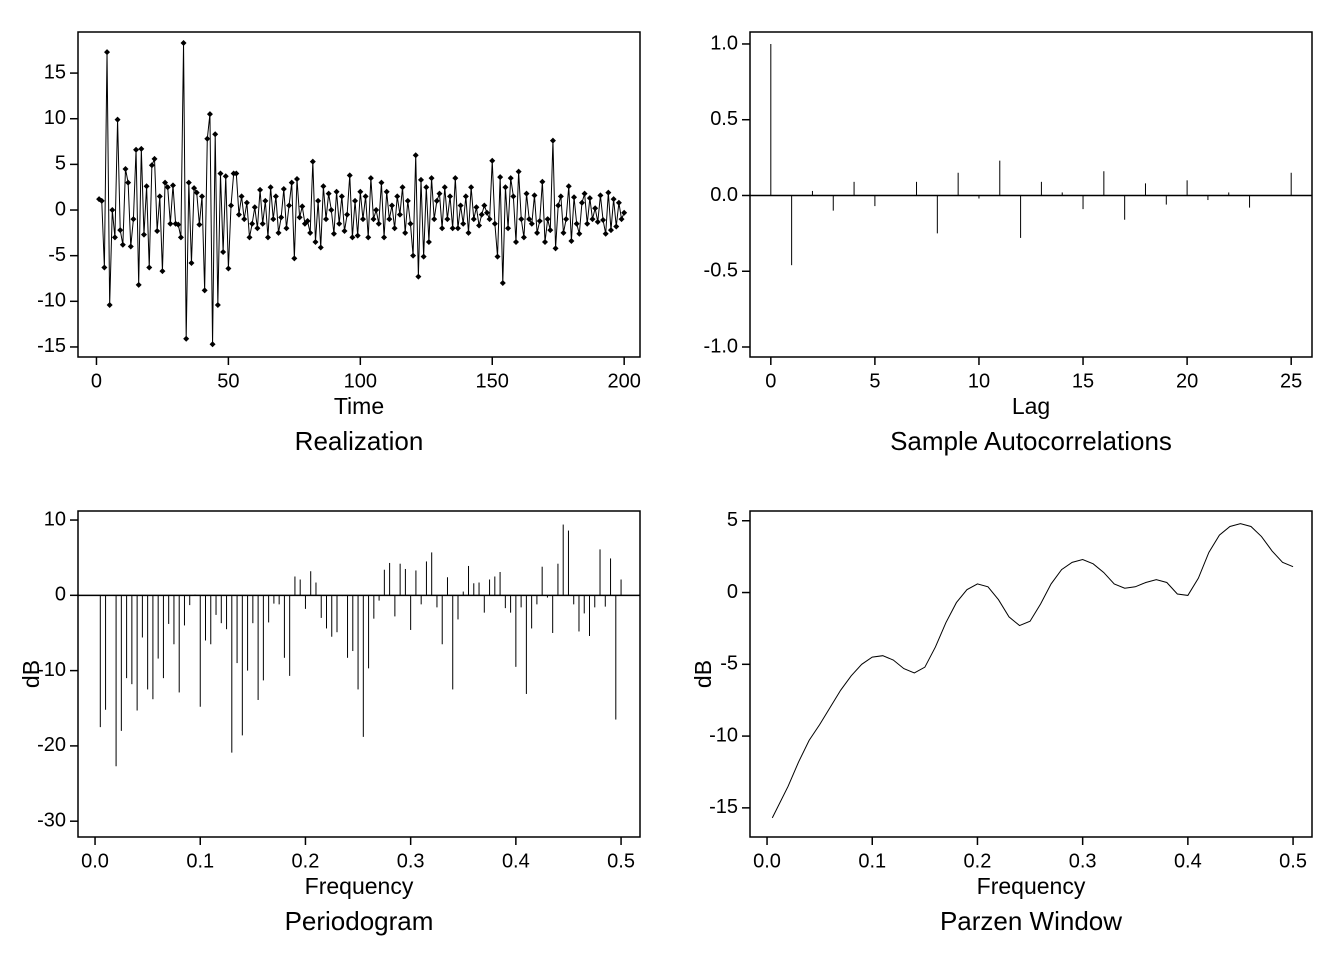  What do you see at coordinates (200, 861) in the screenshot?
I see `x-tick-label: 0.1` at bounding box center [200, 861].